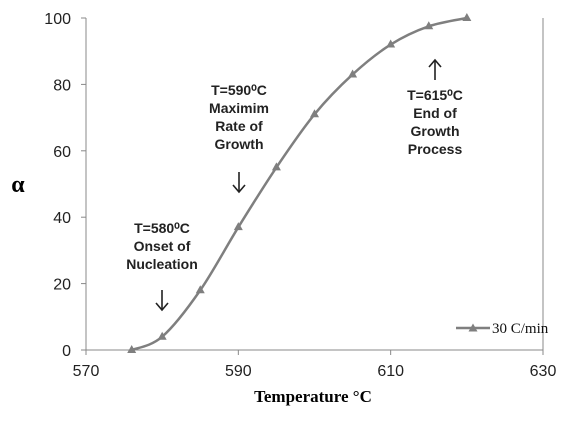 This screenshot has width=574, height=424. I want to click on x-tick-labels: 570 590 610 630, so click(315, 365).